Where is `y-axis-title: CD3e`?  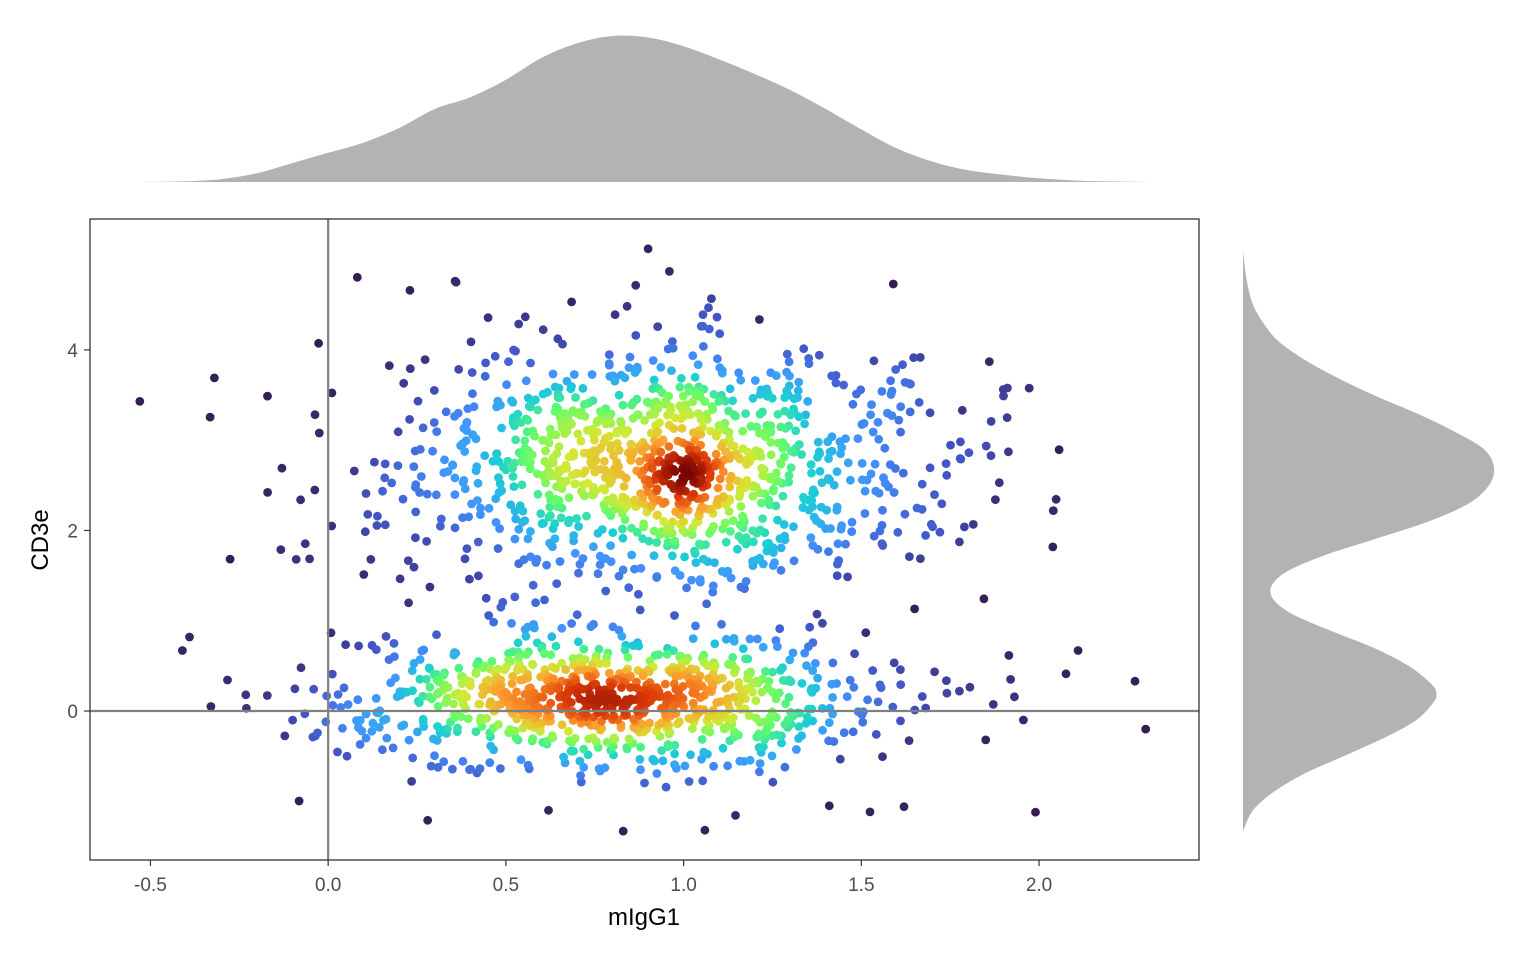
y-axis-title: CD3e is located at coordinates (40, 539).